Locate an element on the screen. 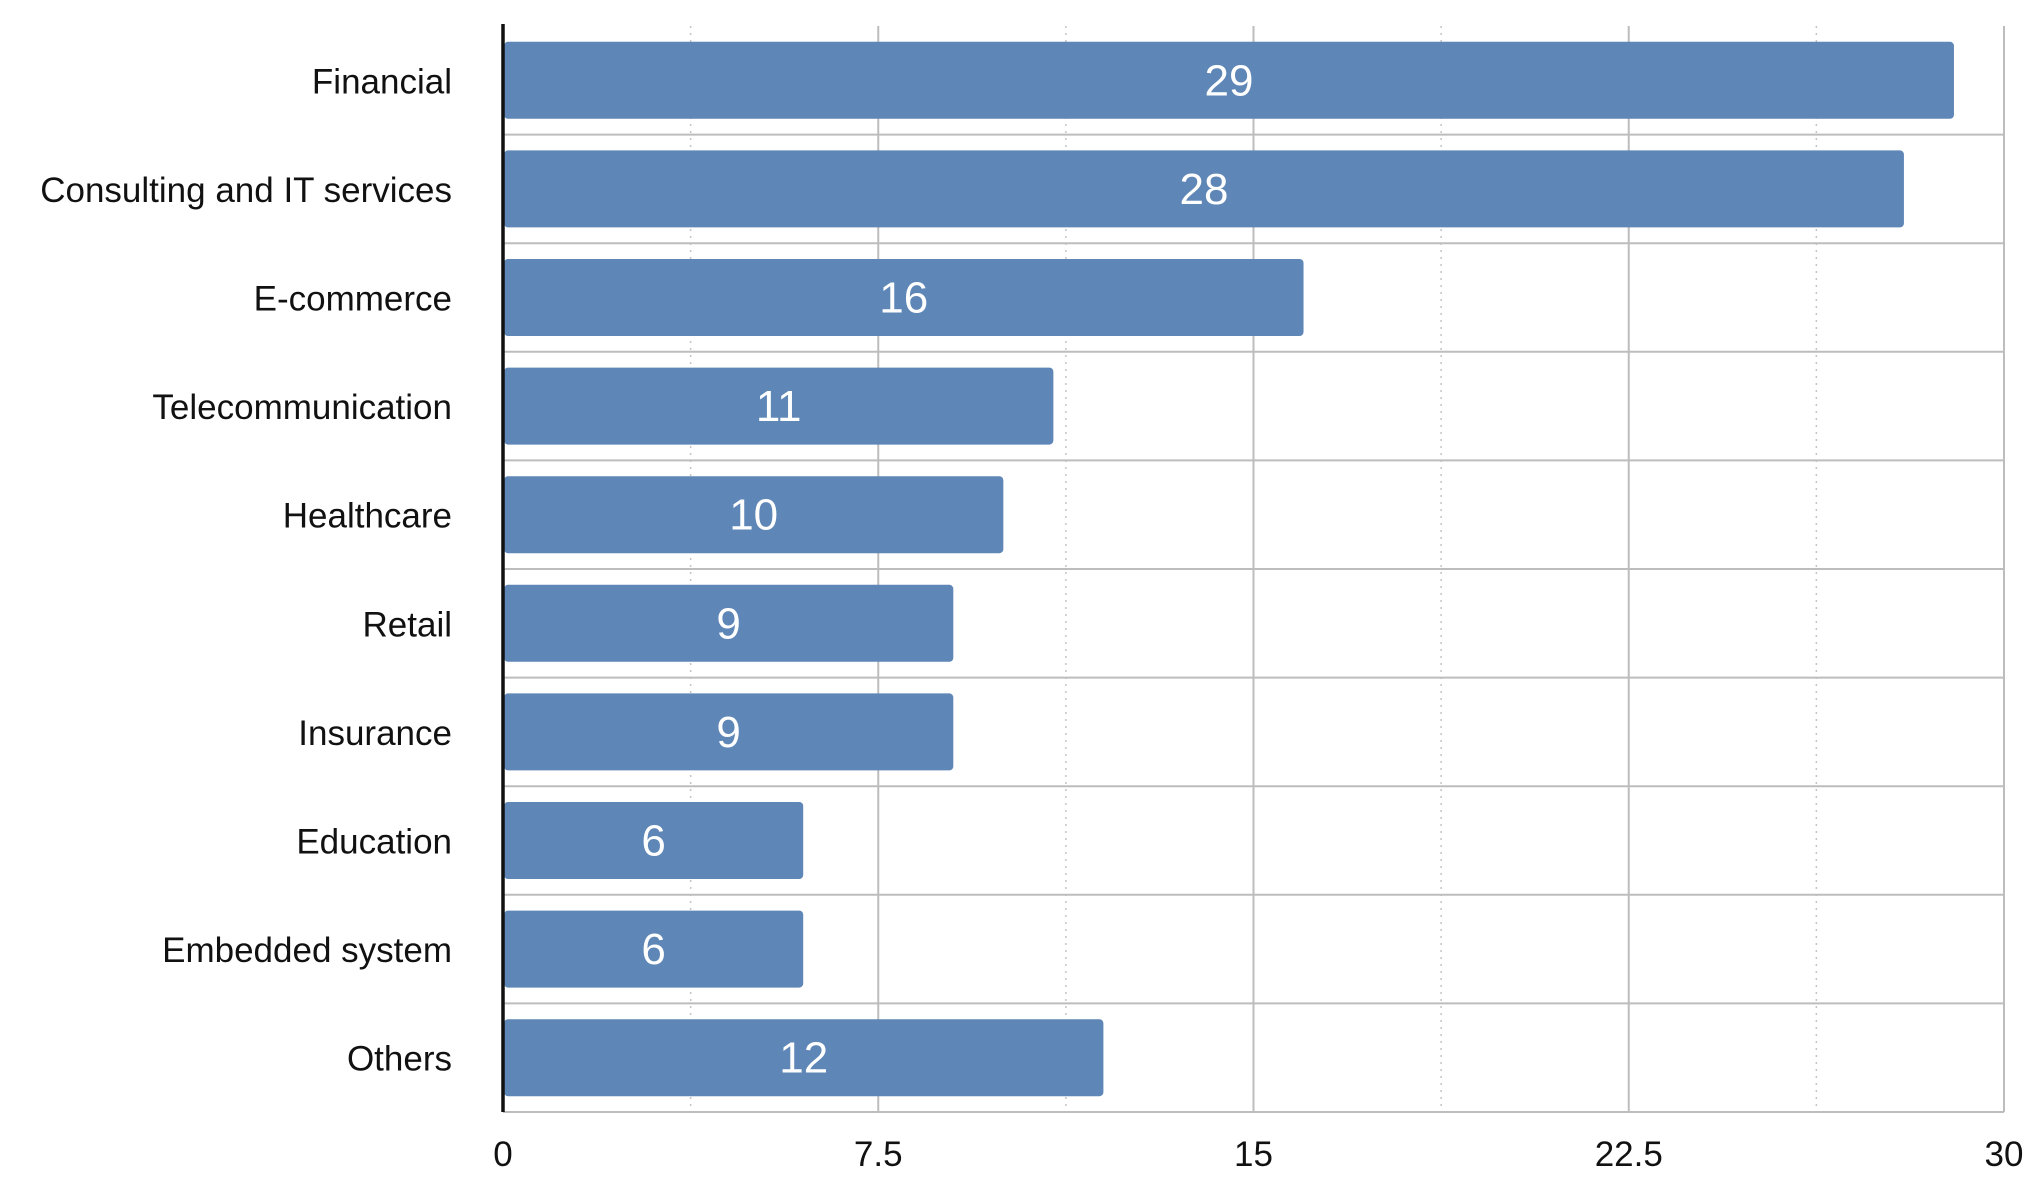 The height and width of the screenshot is (1189, 2043). category-label: Consulting and IT services is located at coordinates (246, 190).